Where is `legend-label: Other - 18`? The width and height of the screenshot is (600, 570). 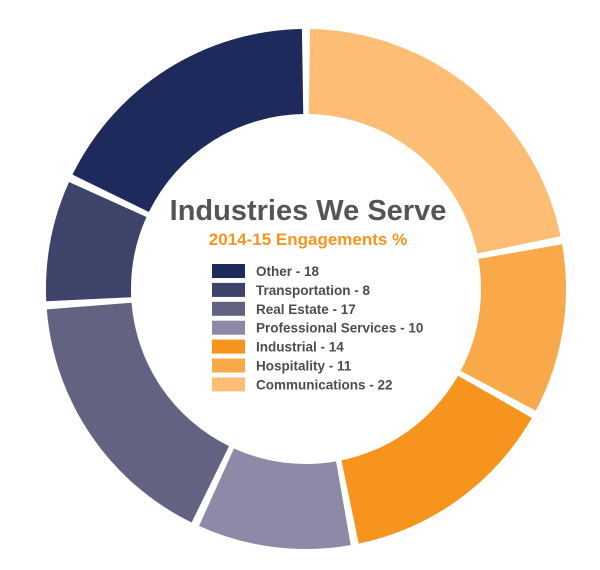
legend-label: Other - 18 is located at coordinates (288, 271).